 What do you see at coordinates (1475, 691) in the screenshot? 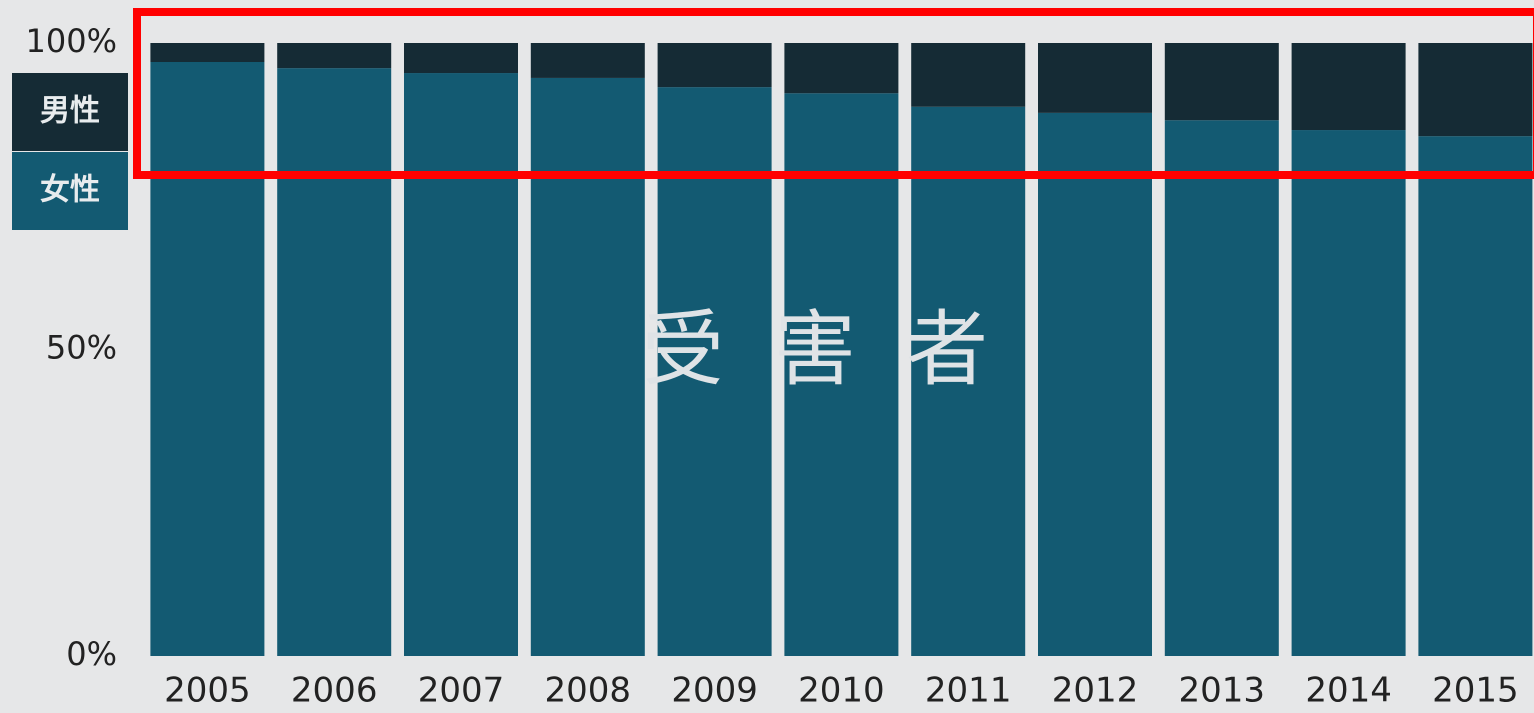
I see `x-tick-label: 2015` at bounding box center [1475, 691].